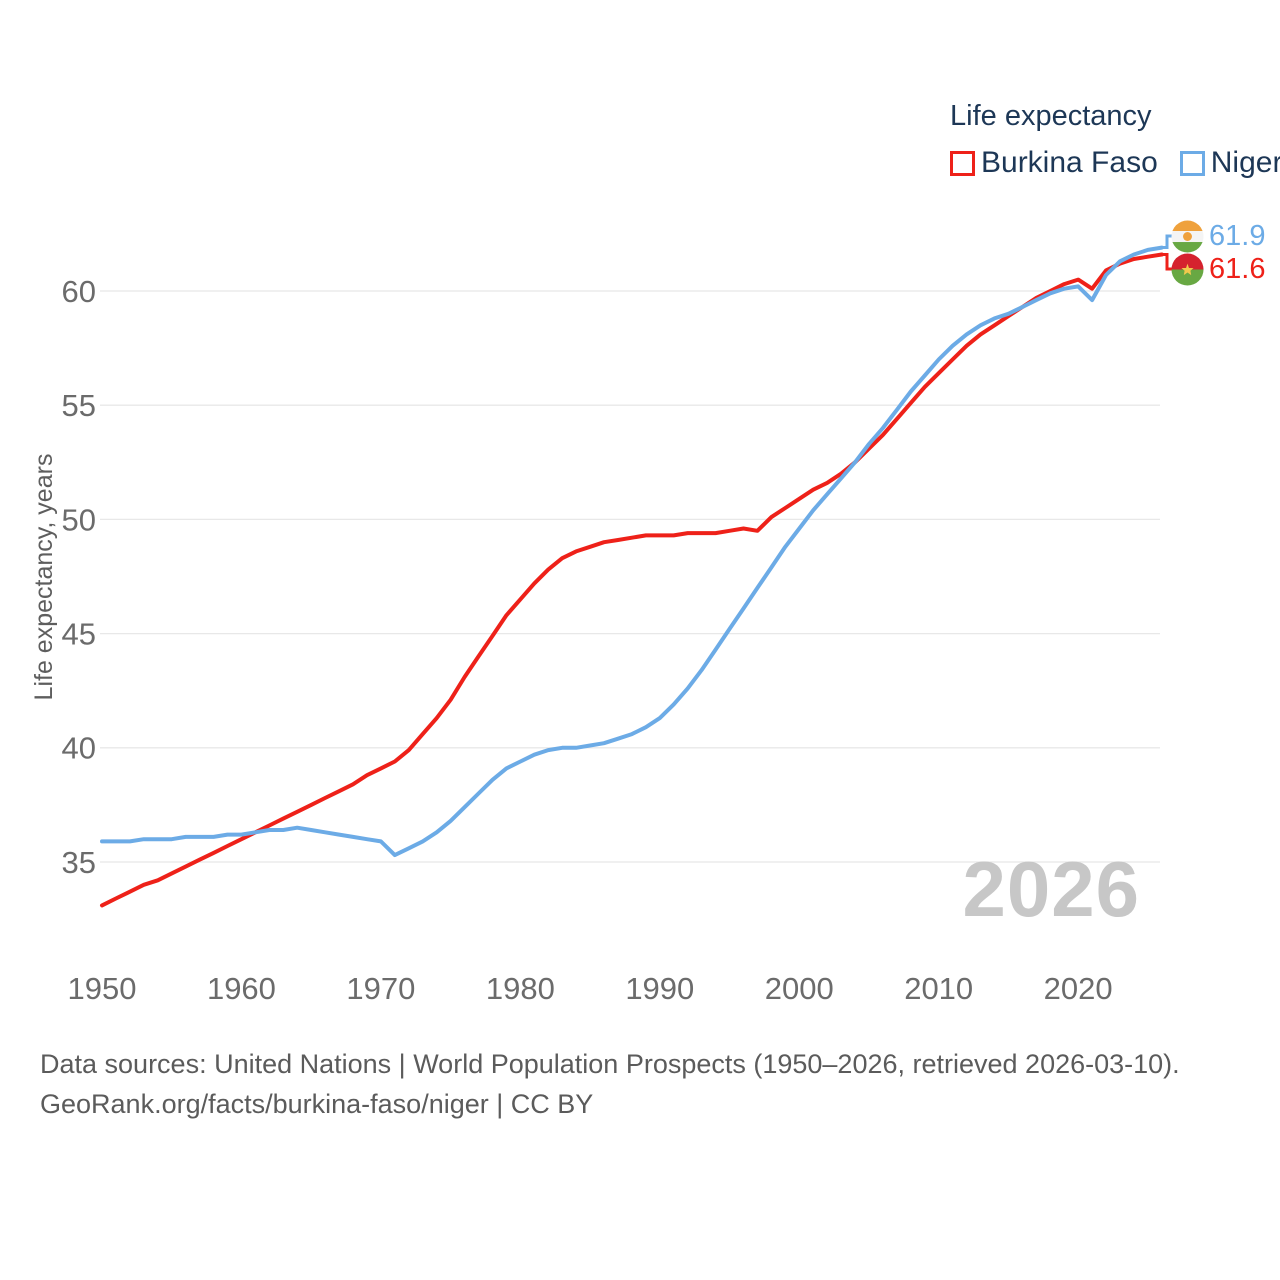 Image resolution: width=1280 pixels, height=1280 pixels. Describe the element at coordinates (79, 405) in the screenshot. I see `y-tick-label: 55` at that location.